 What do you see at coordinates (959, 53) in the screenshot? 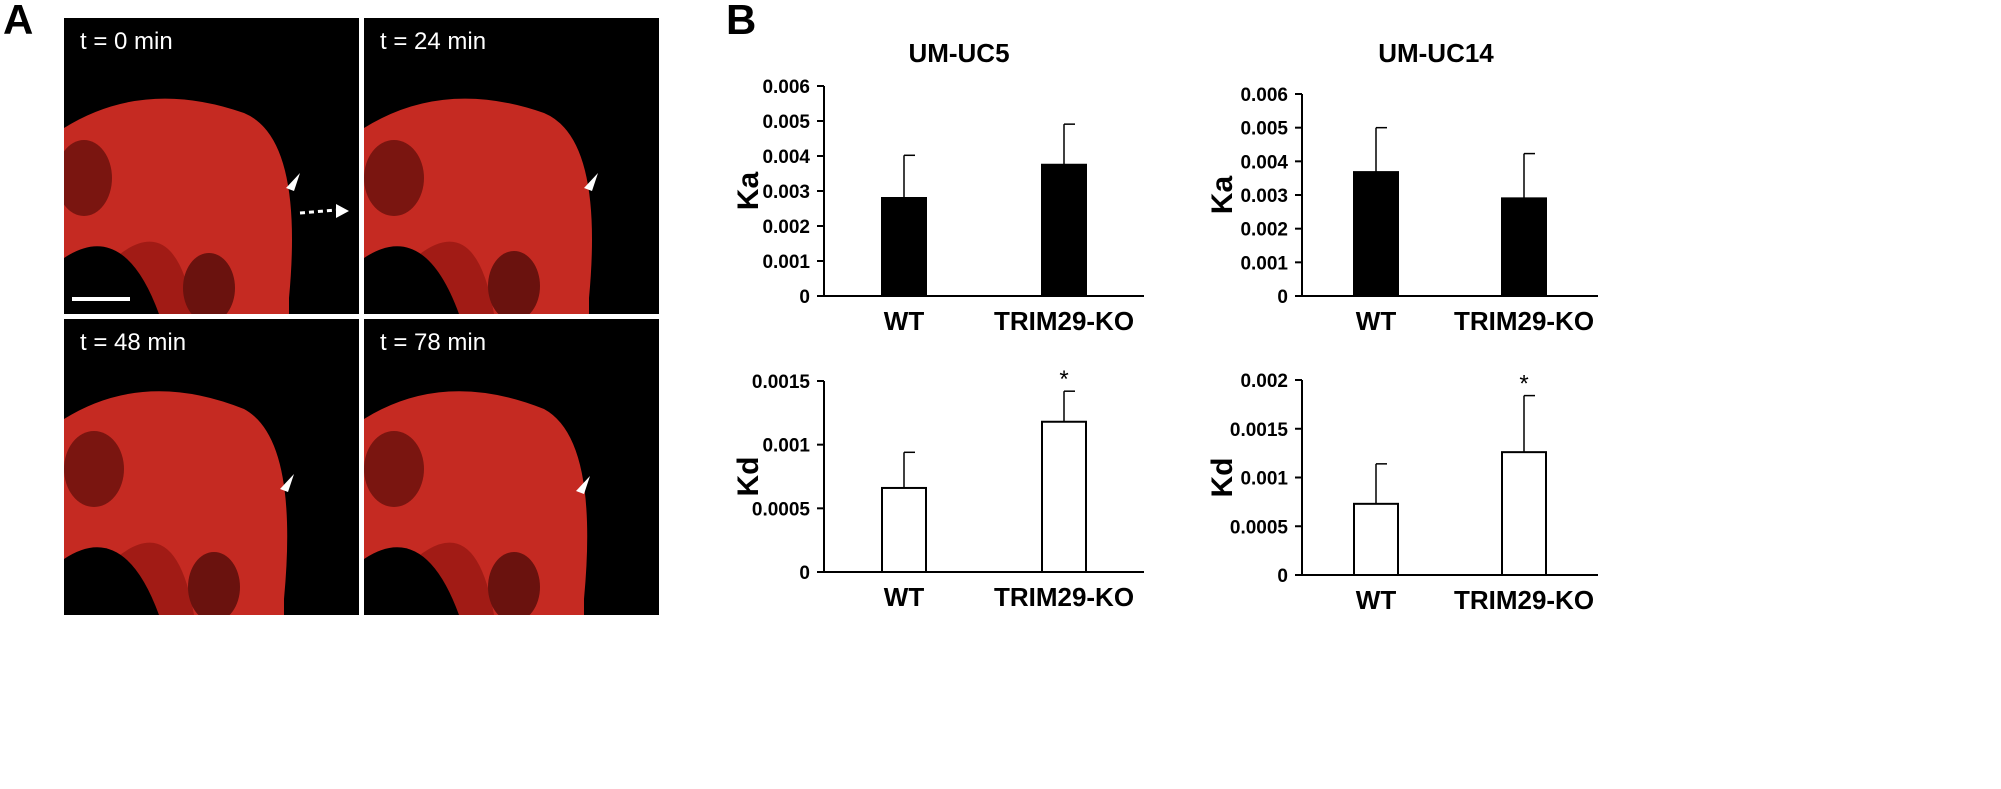
I see `chart-title-umuc5: UM-UC5` at bounding box center [959, 53].